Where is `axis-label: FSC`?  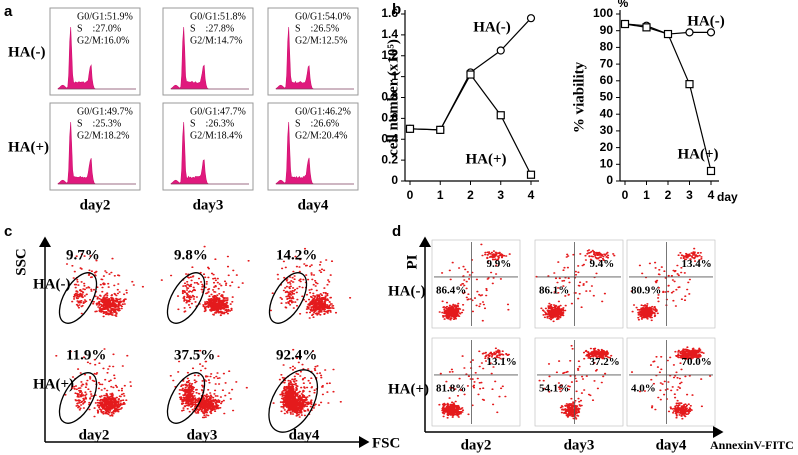 axis-label: FSC is located at coordinates (386, 443).